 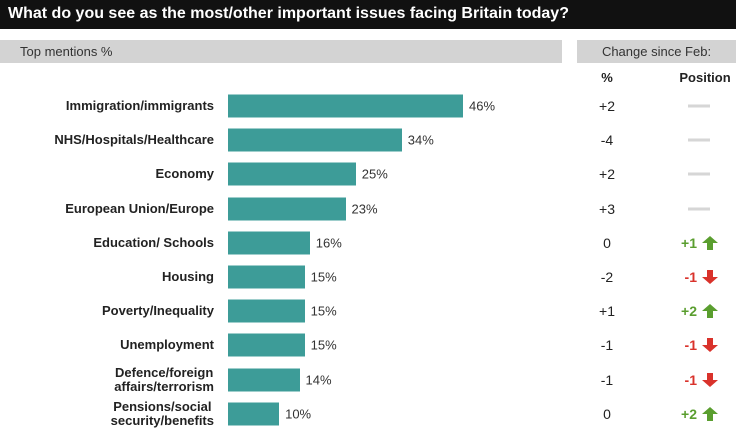 I want to click on category-label: Defence/foreign affairs/terrorism, so click(x=164, y=379).